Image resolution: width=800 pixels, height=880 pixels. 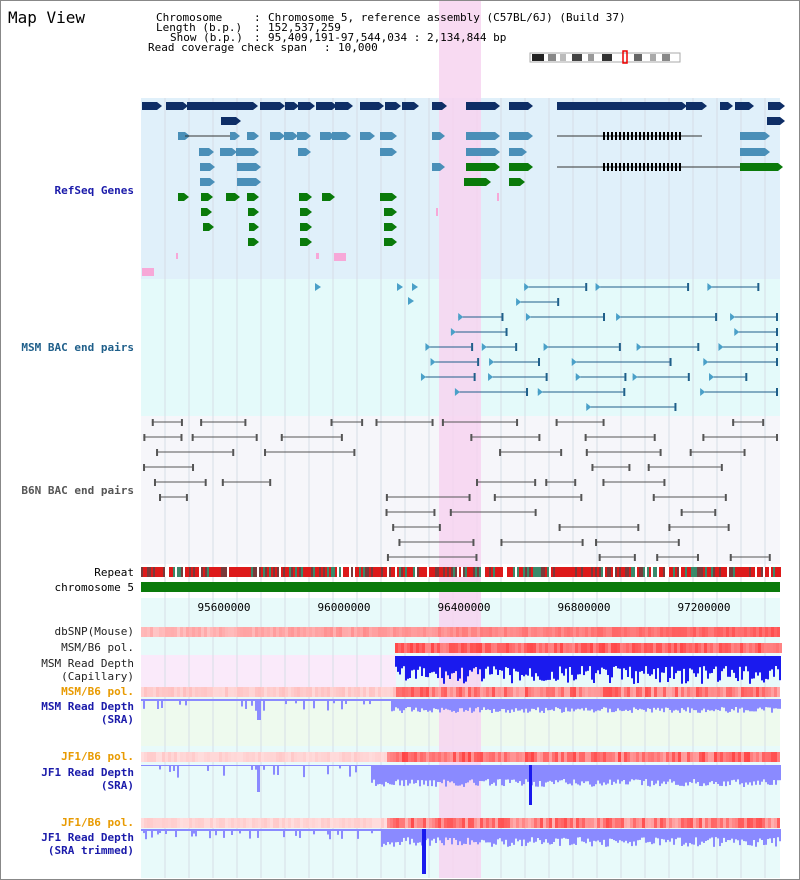 What do you see at coordinates (97, 647) in the screenshot?
I see `msm-b6-pol-label: MSM/B6 pol.` at bounding box center [97, 647].